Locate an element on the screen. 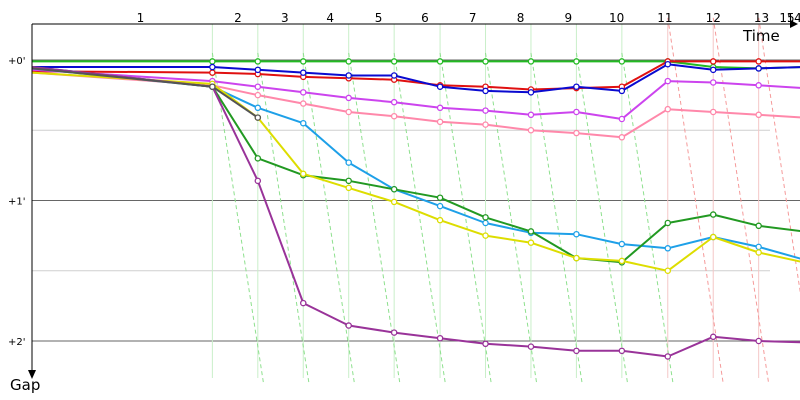 The height and width of the screenshot is (400, 800). x-tick-label: 13 is located at coordinates (761, 18).